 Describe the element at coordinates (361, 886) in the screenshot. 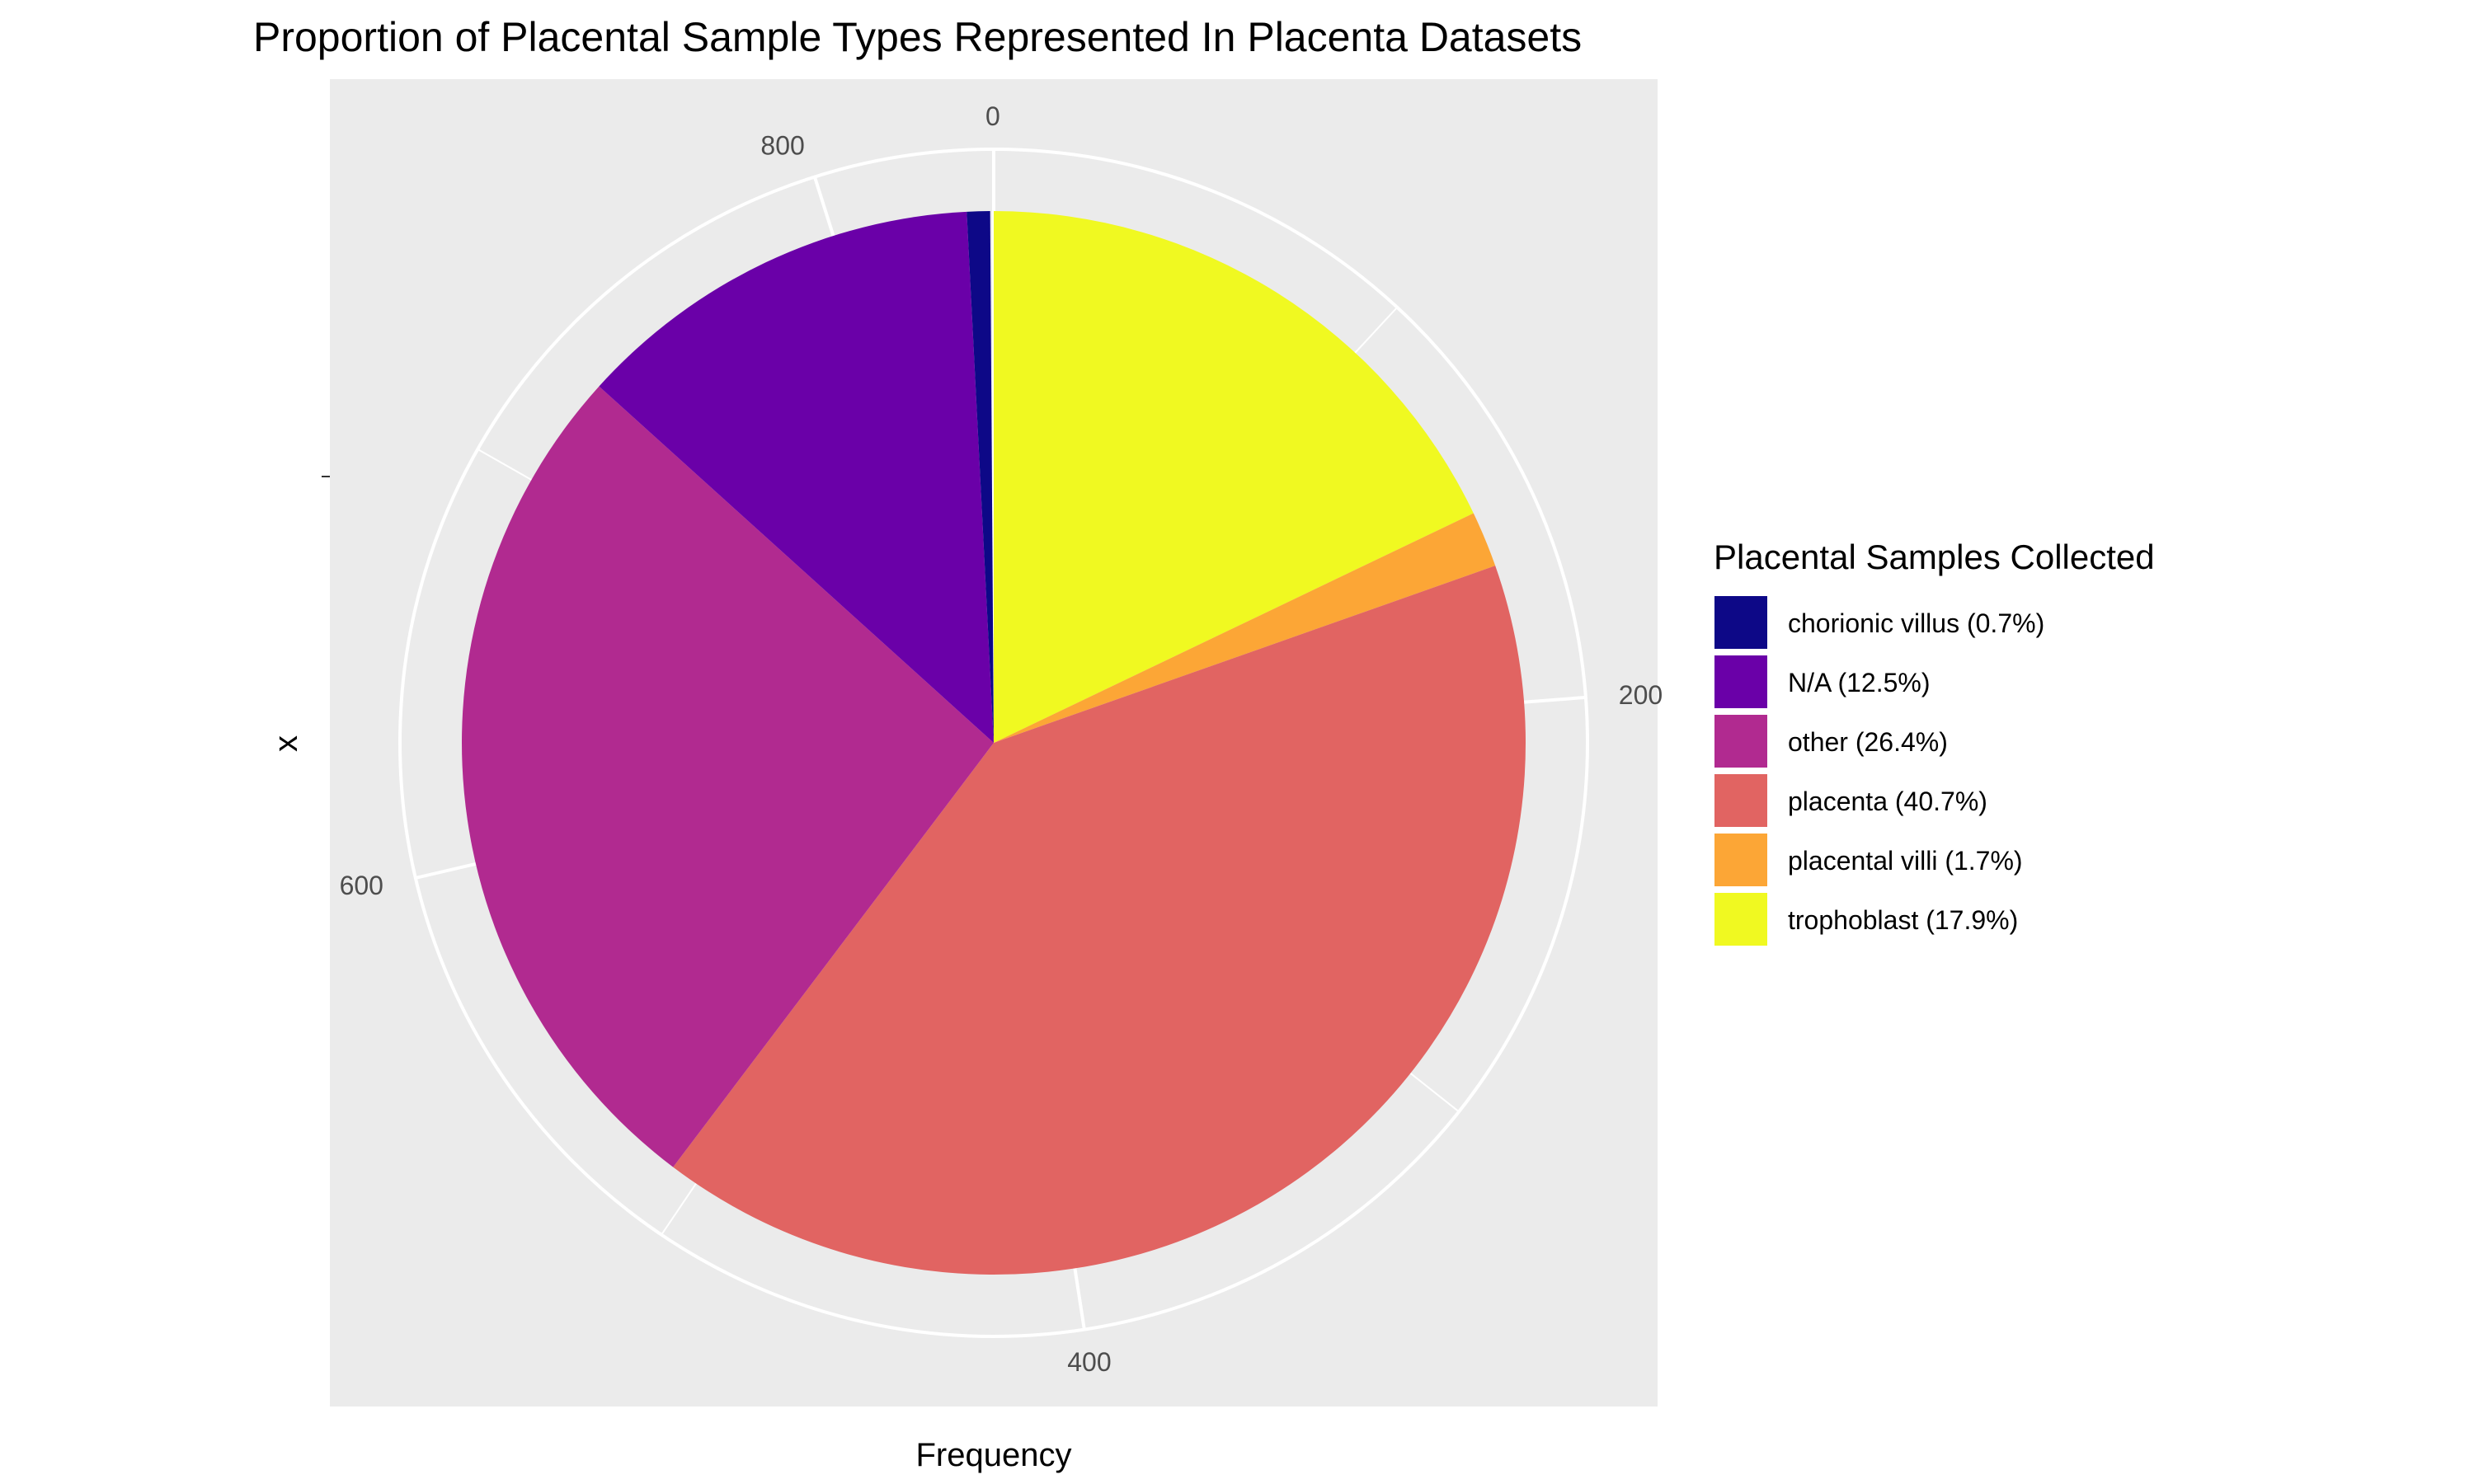

I see `angle-tick-label: 600` at that location.